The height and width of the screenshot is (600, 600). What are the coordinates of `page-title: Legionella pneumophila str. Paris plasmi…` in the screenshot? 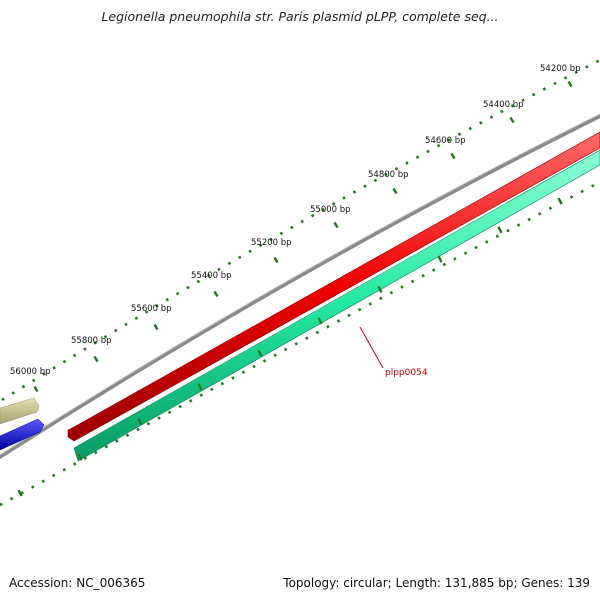 It's located at (300, 16).